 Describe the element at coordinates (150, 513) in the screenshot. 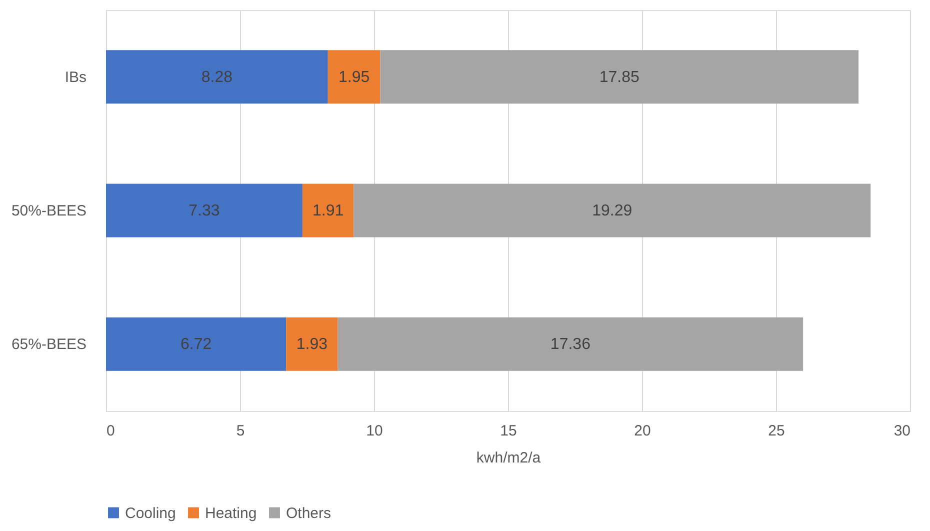

I see `legend-label: Cooling` at that location.